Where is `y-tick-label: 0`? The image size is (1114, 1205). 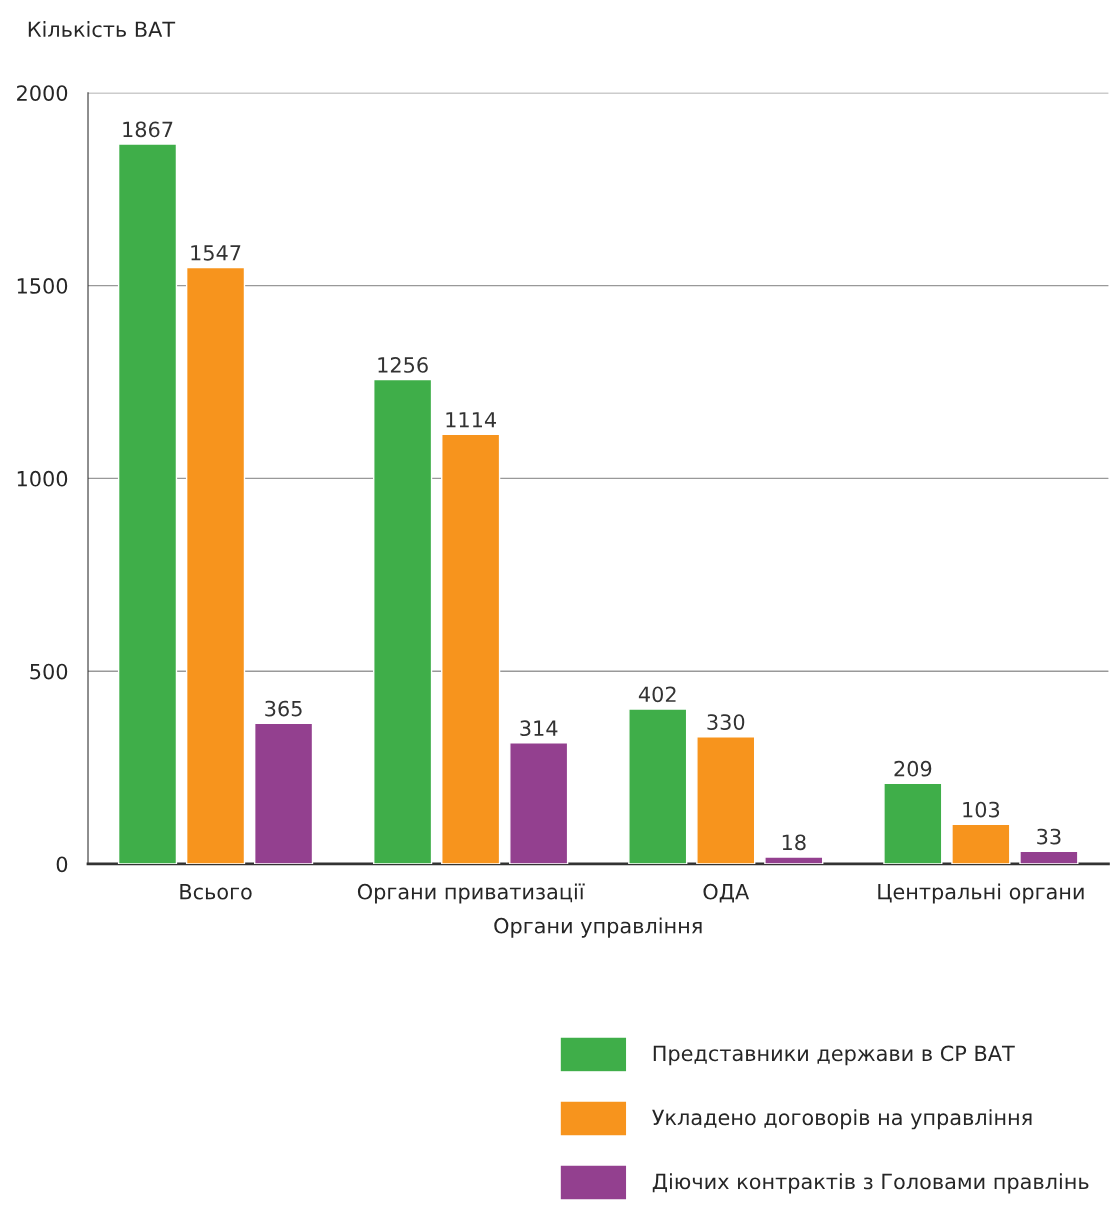 y-tick-label: 0 is located at coordinates (62, 864).